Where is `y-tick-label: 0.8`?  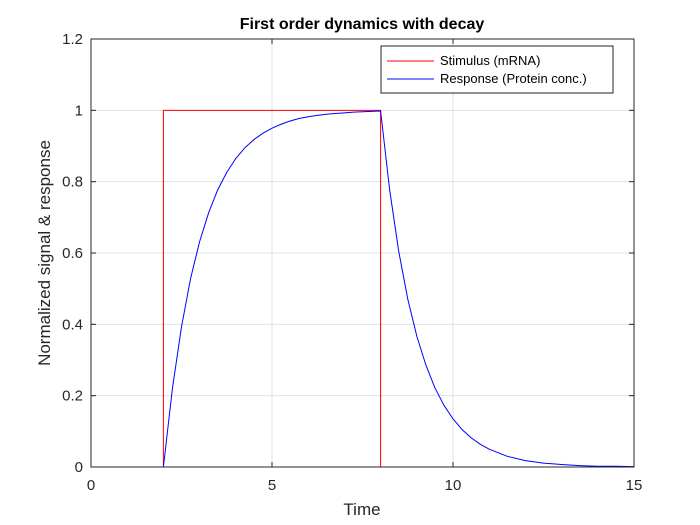
y-tick-label: 0.8 is located at coordinates (72, 182).